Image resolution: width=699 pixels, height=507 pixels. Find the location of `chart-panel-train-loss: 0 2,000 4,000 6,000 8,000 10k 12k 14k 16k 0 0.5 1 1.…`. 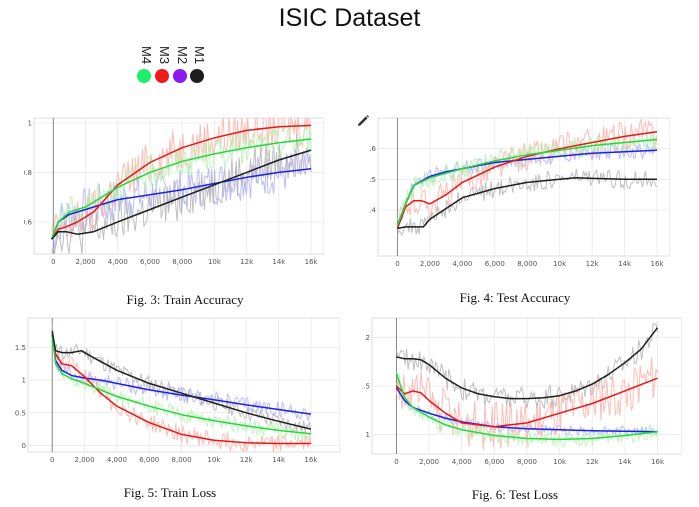

chart-panel-train-loss: 0 2,000 4,000 6,000 8,000 10k 12k 14k 16k 0 0.5 1 1.… is located at coordinates (174, 392).